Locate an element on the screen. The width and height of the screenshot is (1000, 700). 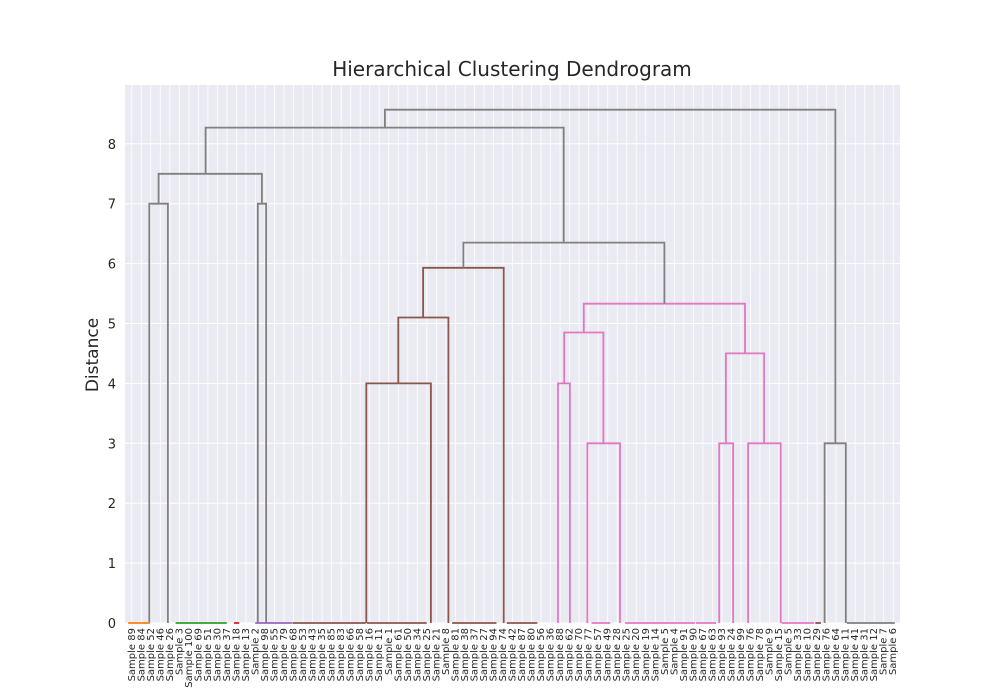
x-tick-label: Sample 58 is located at coordinates (360, 654).